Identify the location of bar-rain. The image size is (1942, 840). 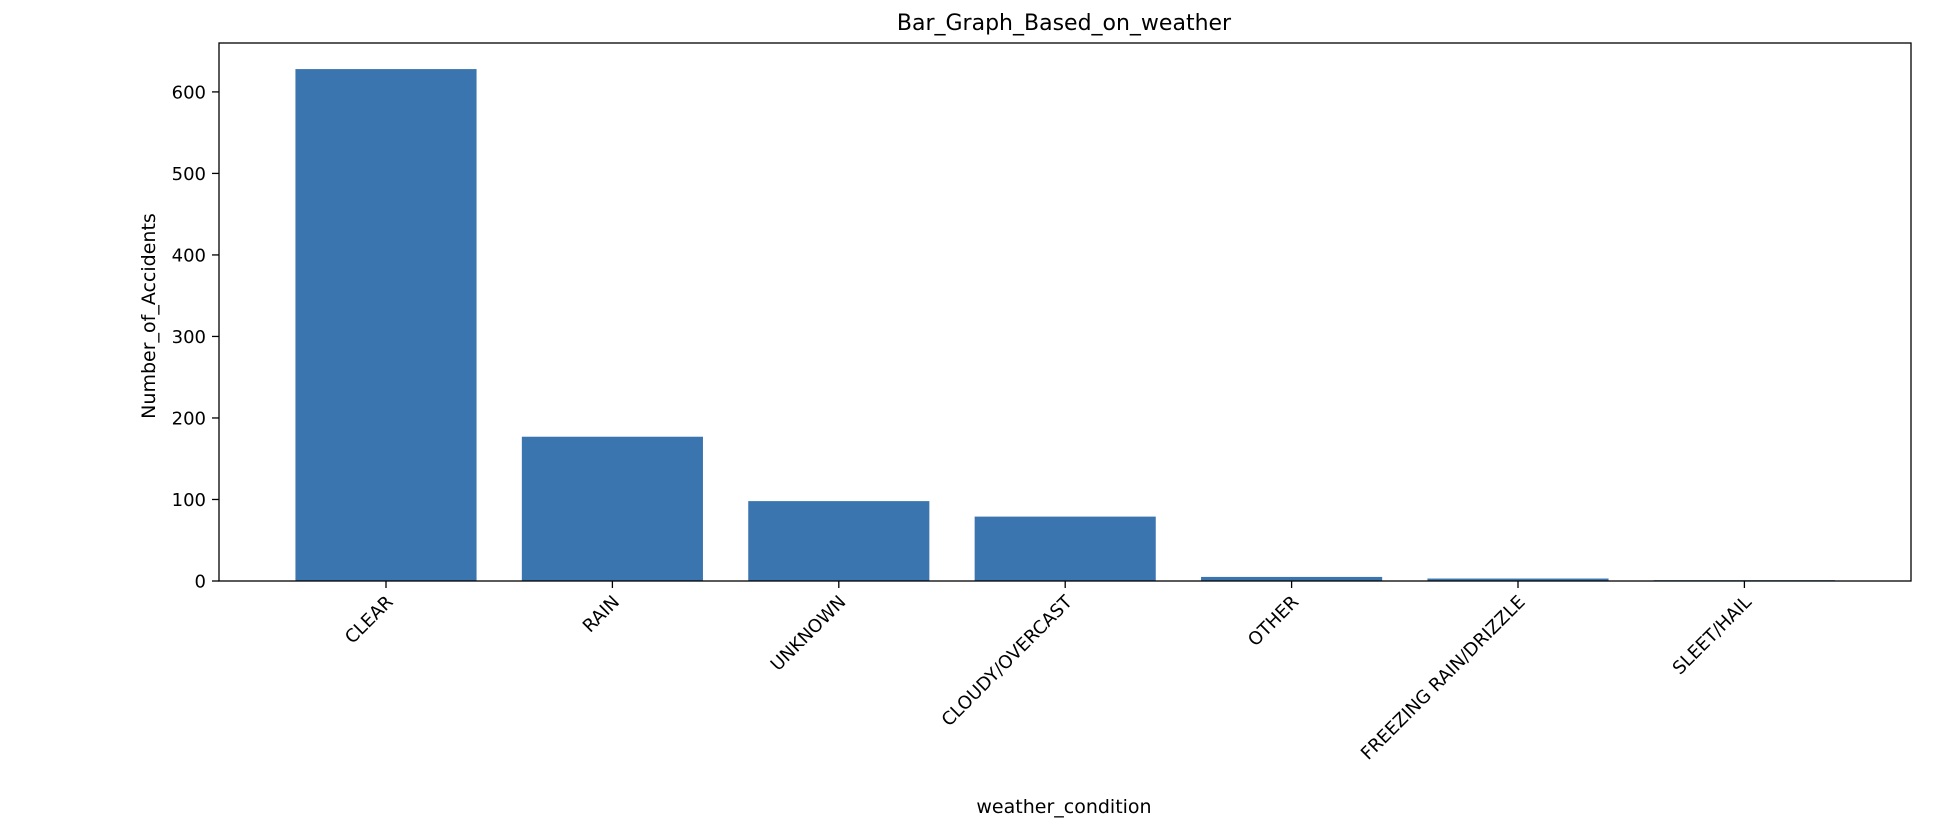
(612, 508).